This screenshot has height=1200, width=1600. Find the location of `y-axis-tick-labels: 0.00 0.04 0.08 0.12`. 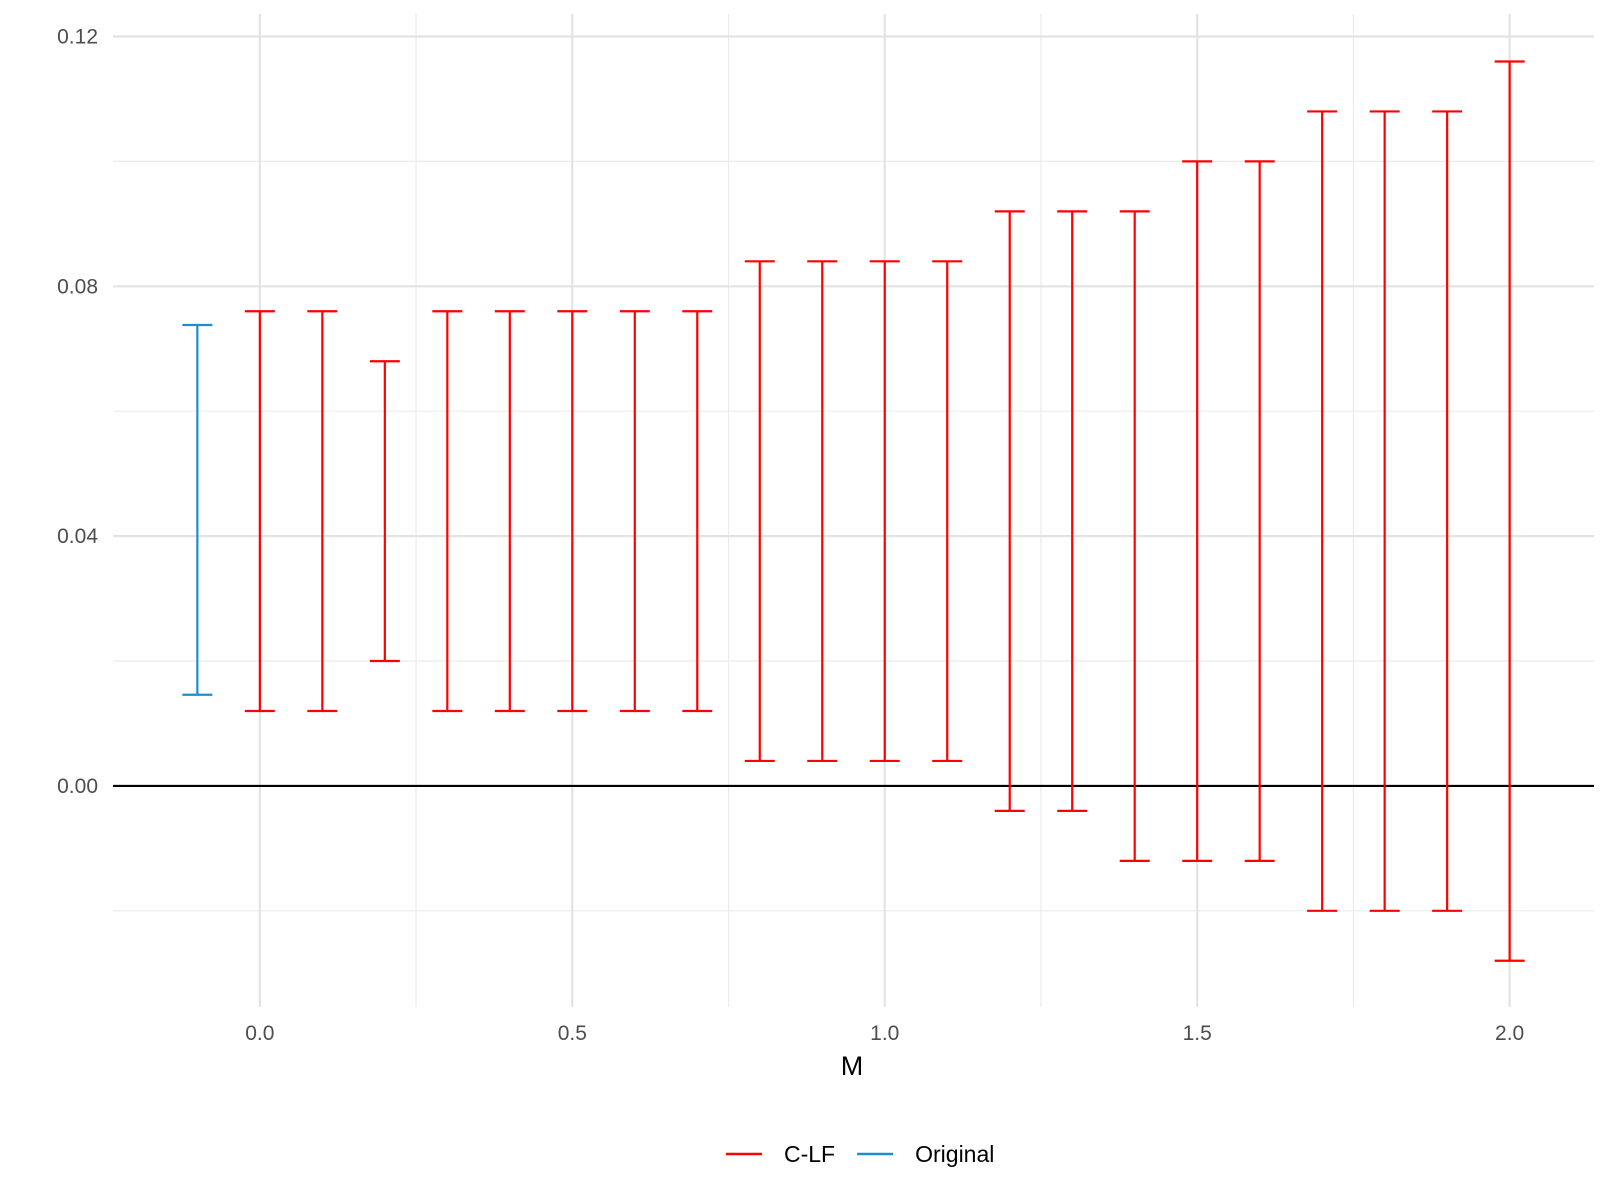

y-axis-tick-labels: 0.00 0.04 0.08 0.12 is located at coordinates (77, 411).